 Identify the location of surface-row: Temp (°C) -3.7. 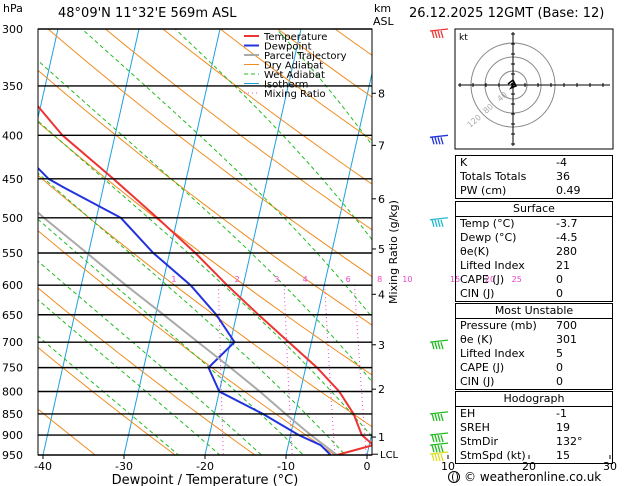
(519, 223).